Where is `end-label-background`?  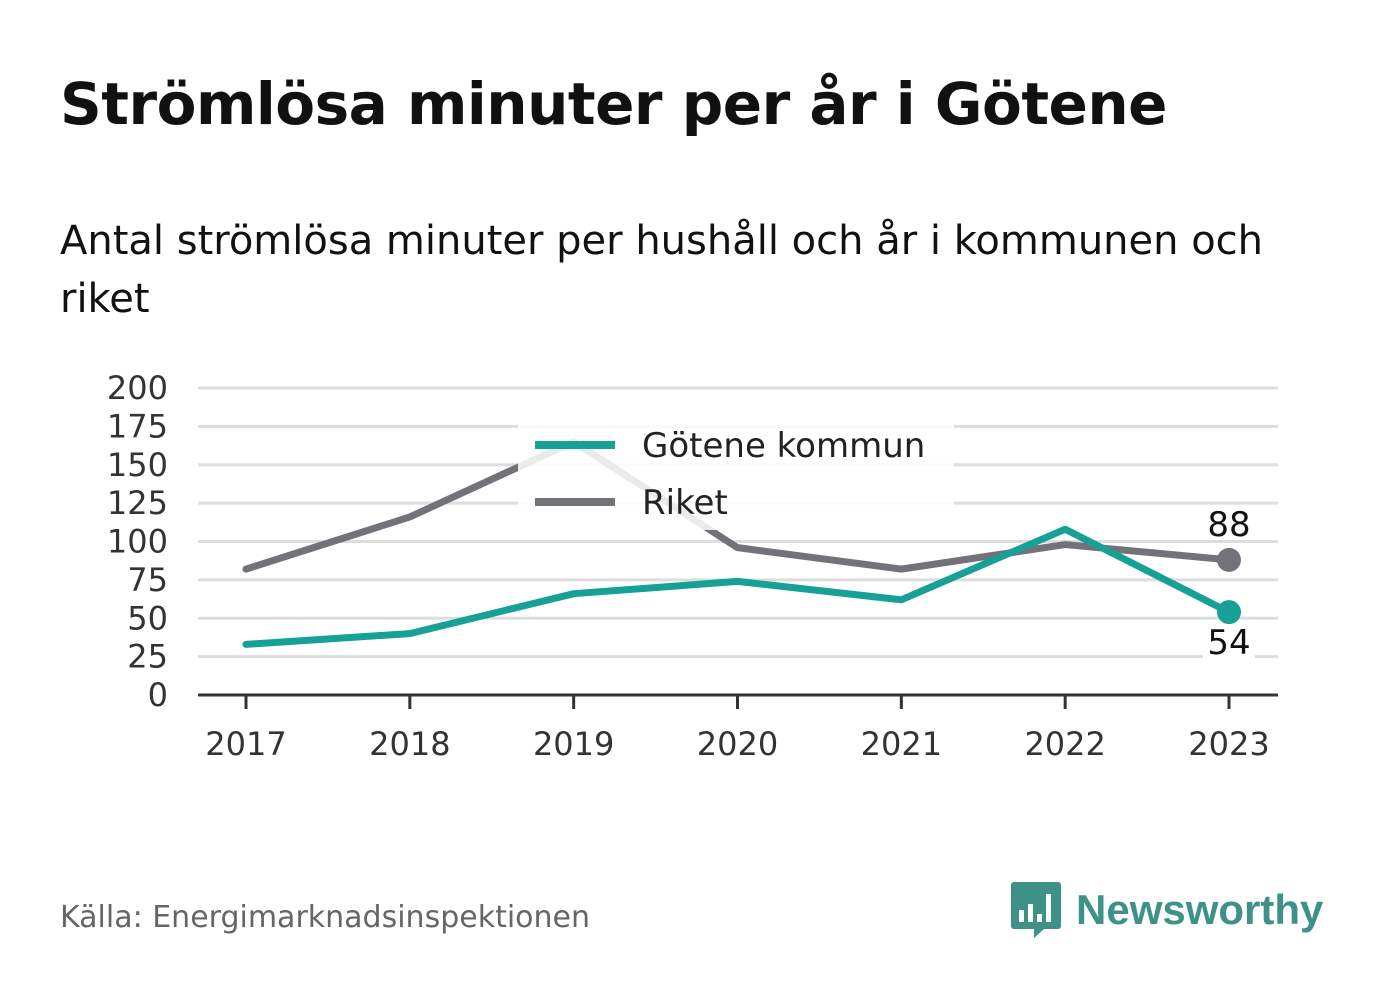 end-label-background is located at coordinates (1229, 644).